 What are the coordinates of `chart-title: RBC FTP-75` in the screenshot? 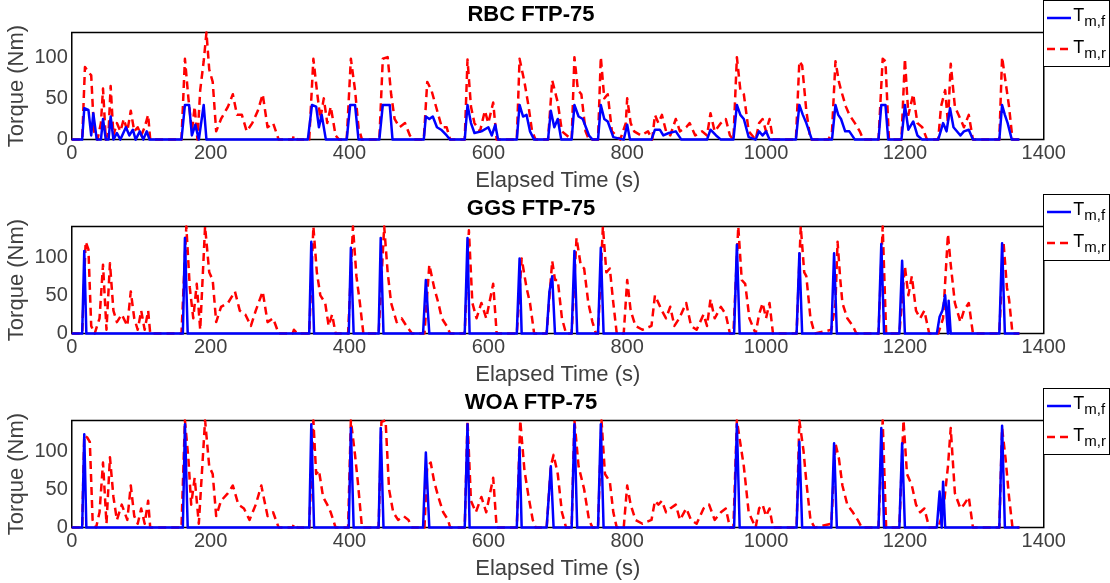 It's located at (531, 14).